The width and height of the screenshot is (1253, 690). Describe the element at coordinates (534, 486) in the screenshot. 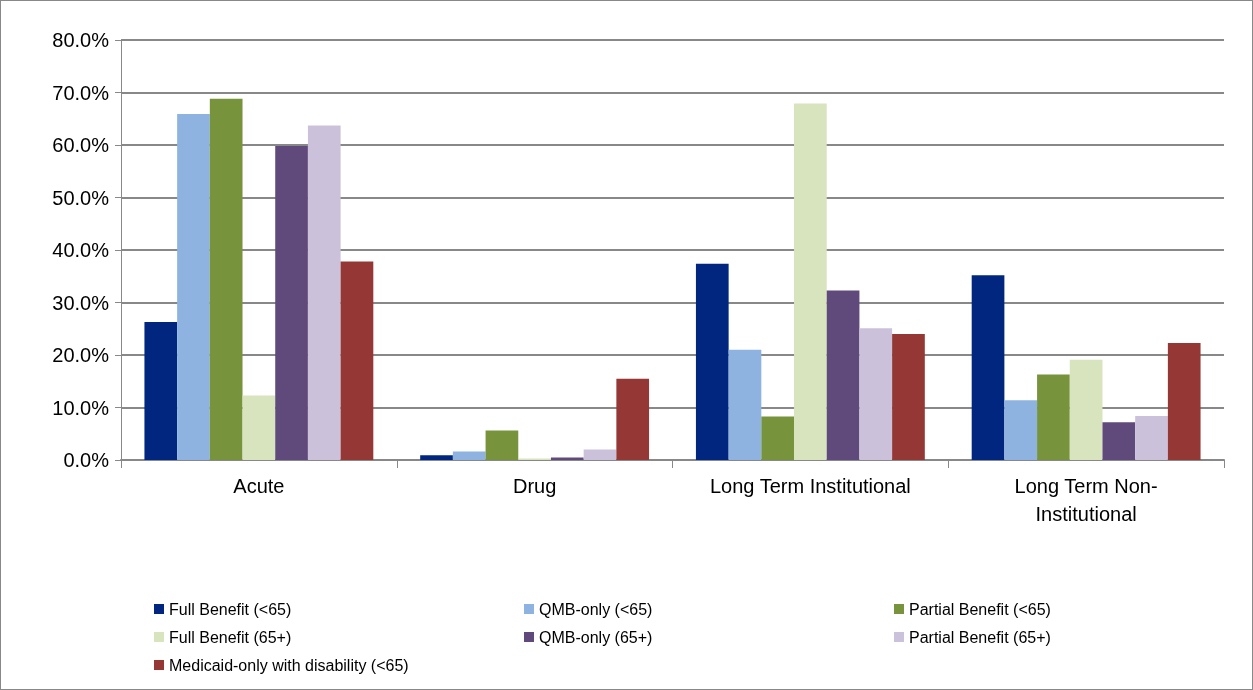

I see `x-tick-label: Drug` at that location.